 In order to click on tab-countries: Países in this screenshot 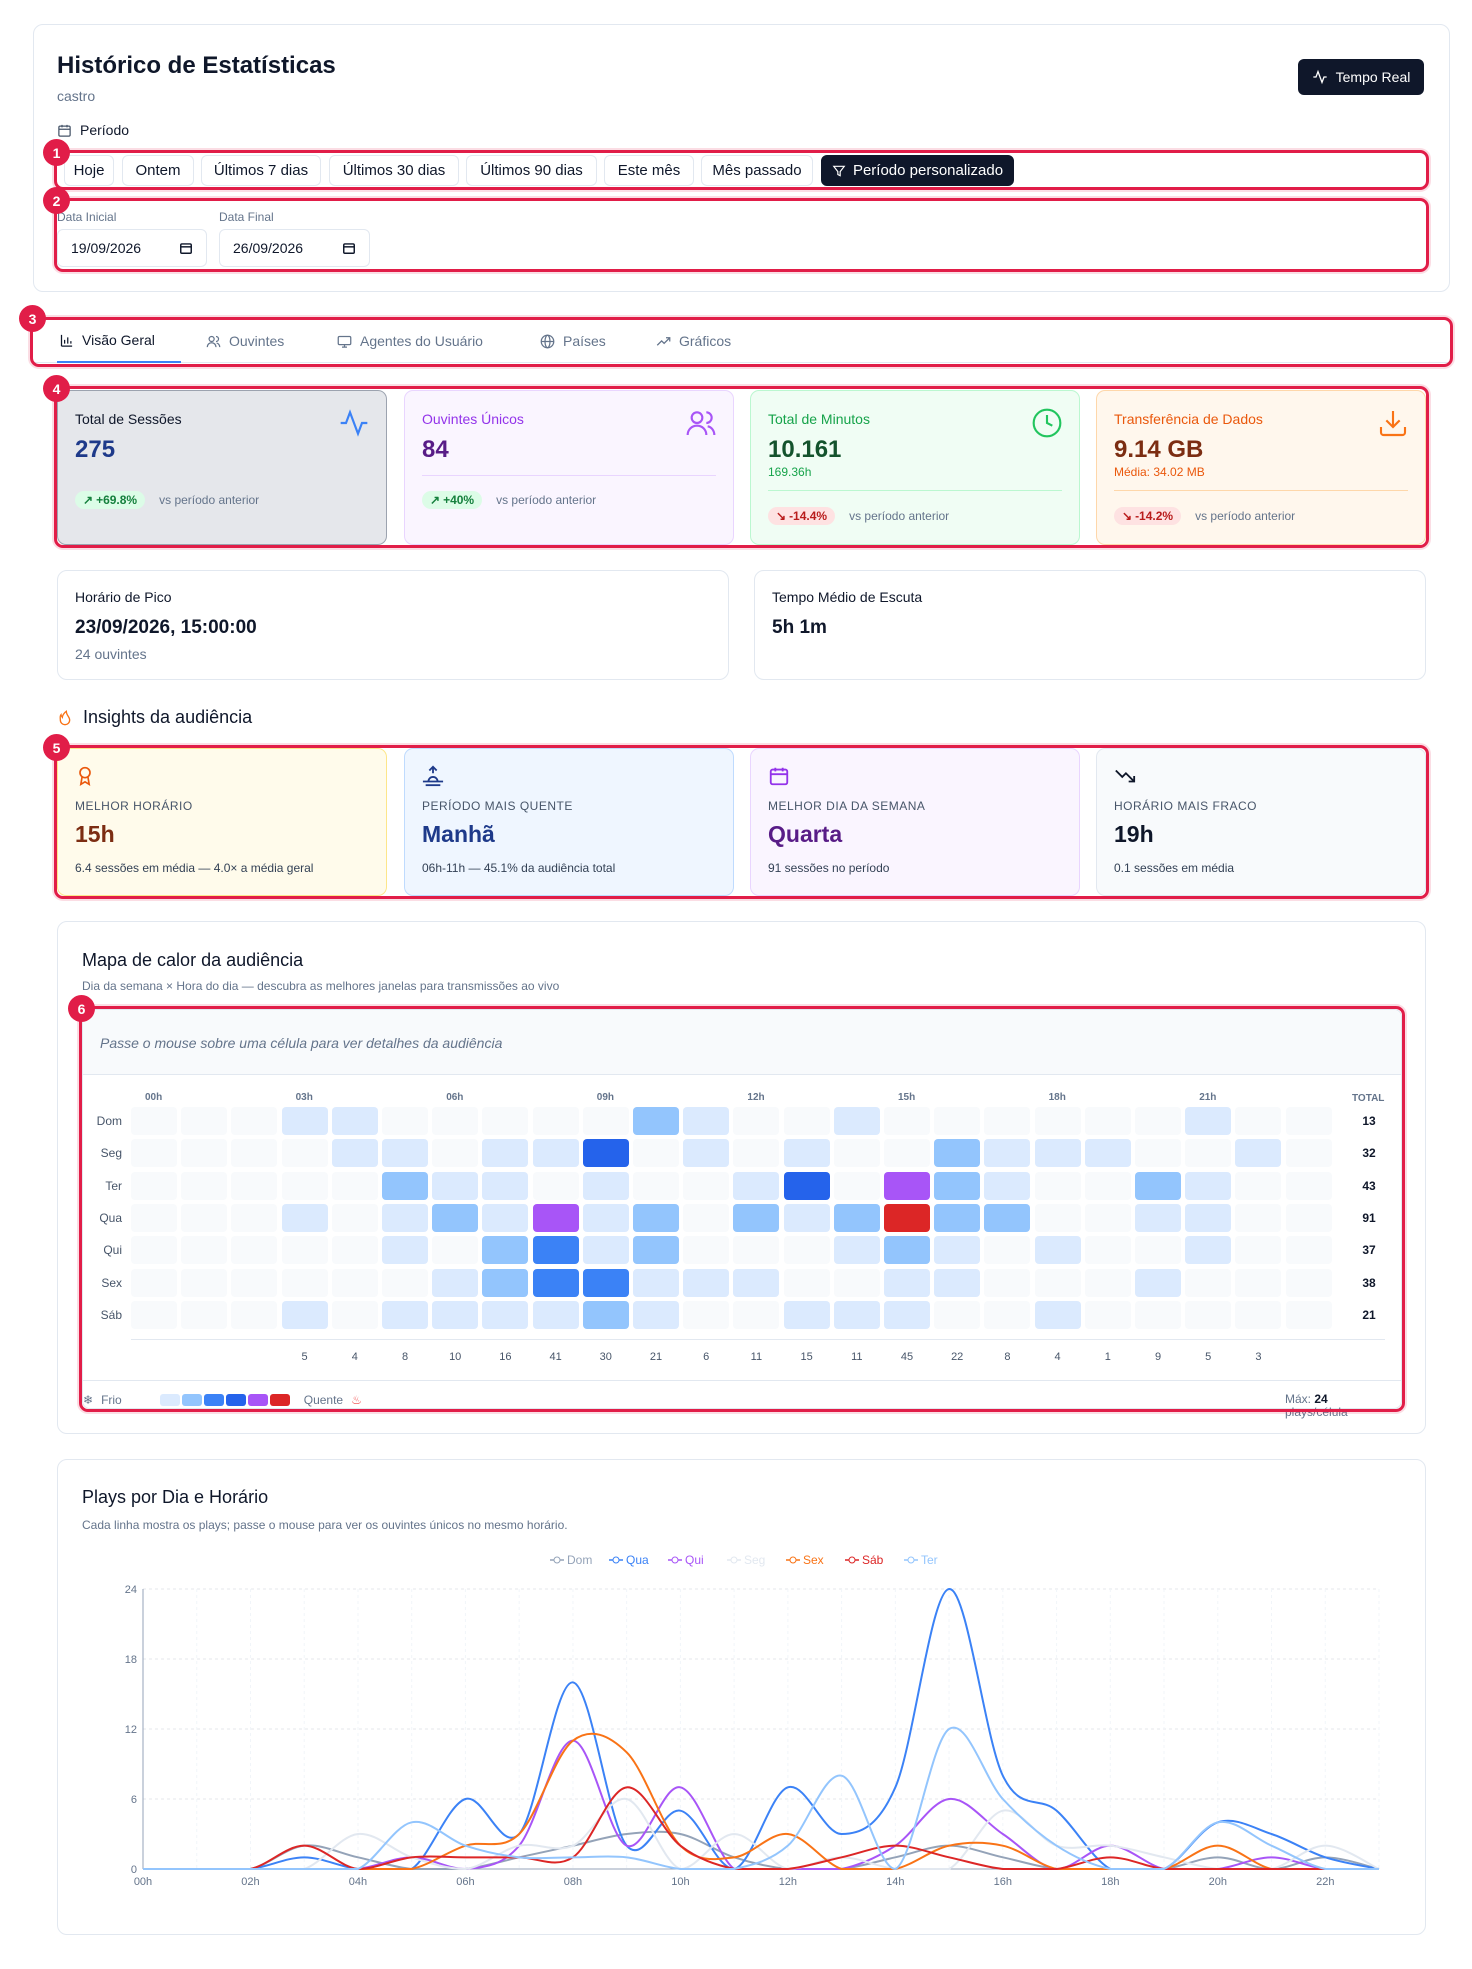, I will do `click(573, 341)`.